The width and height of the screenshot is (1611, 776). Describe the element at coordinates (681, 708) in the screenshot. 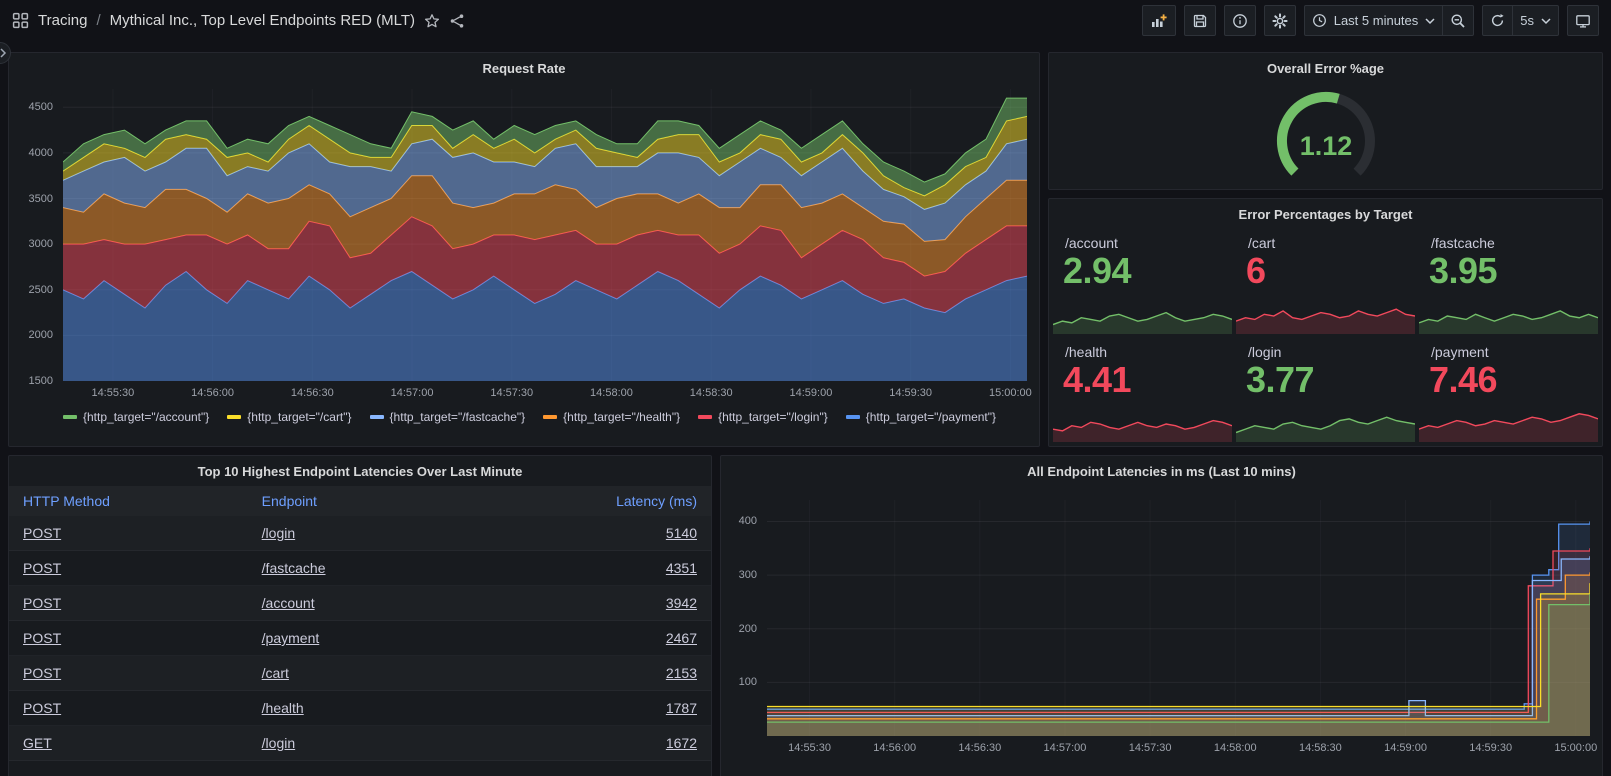

I see `table-cell-link: 1787` at that location.